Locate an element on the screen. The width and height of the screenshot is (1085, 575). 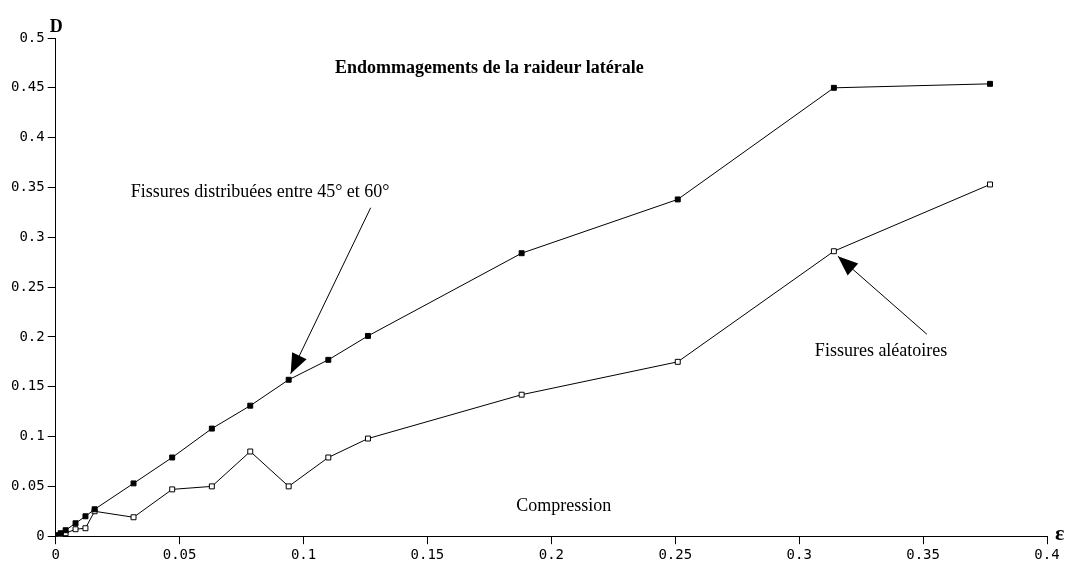
y-axis-title: D is located at coordinates (56, 25).